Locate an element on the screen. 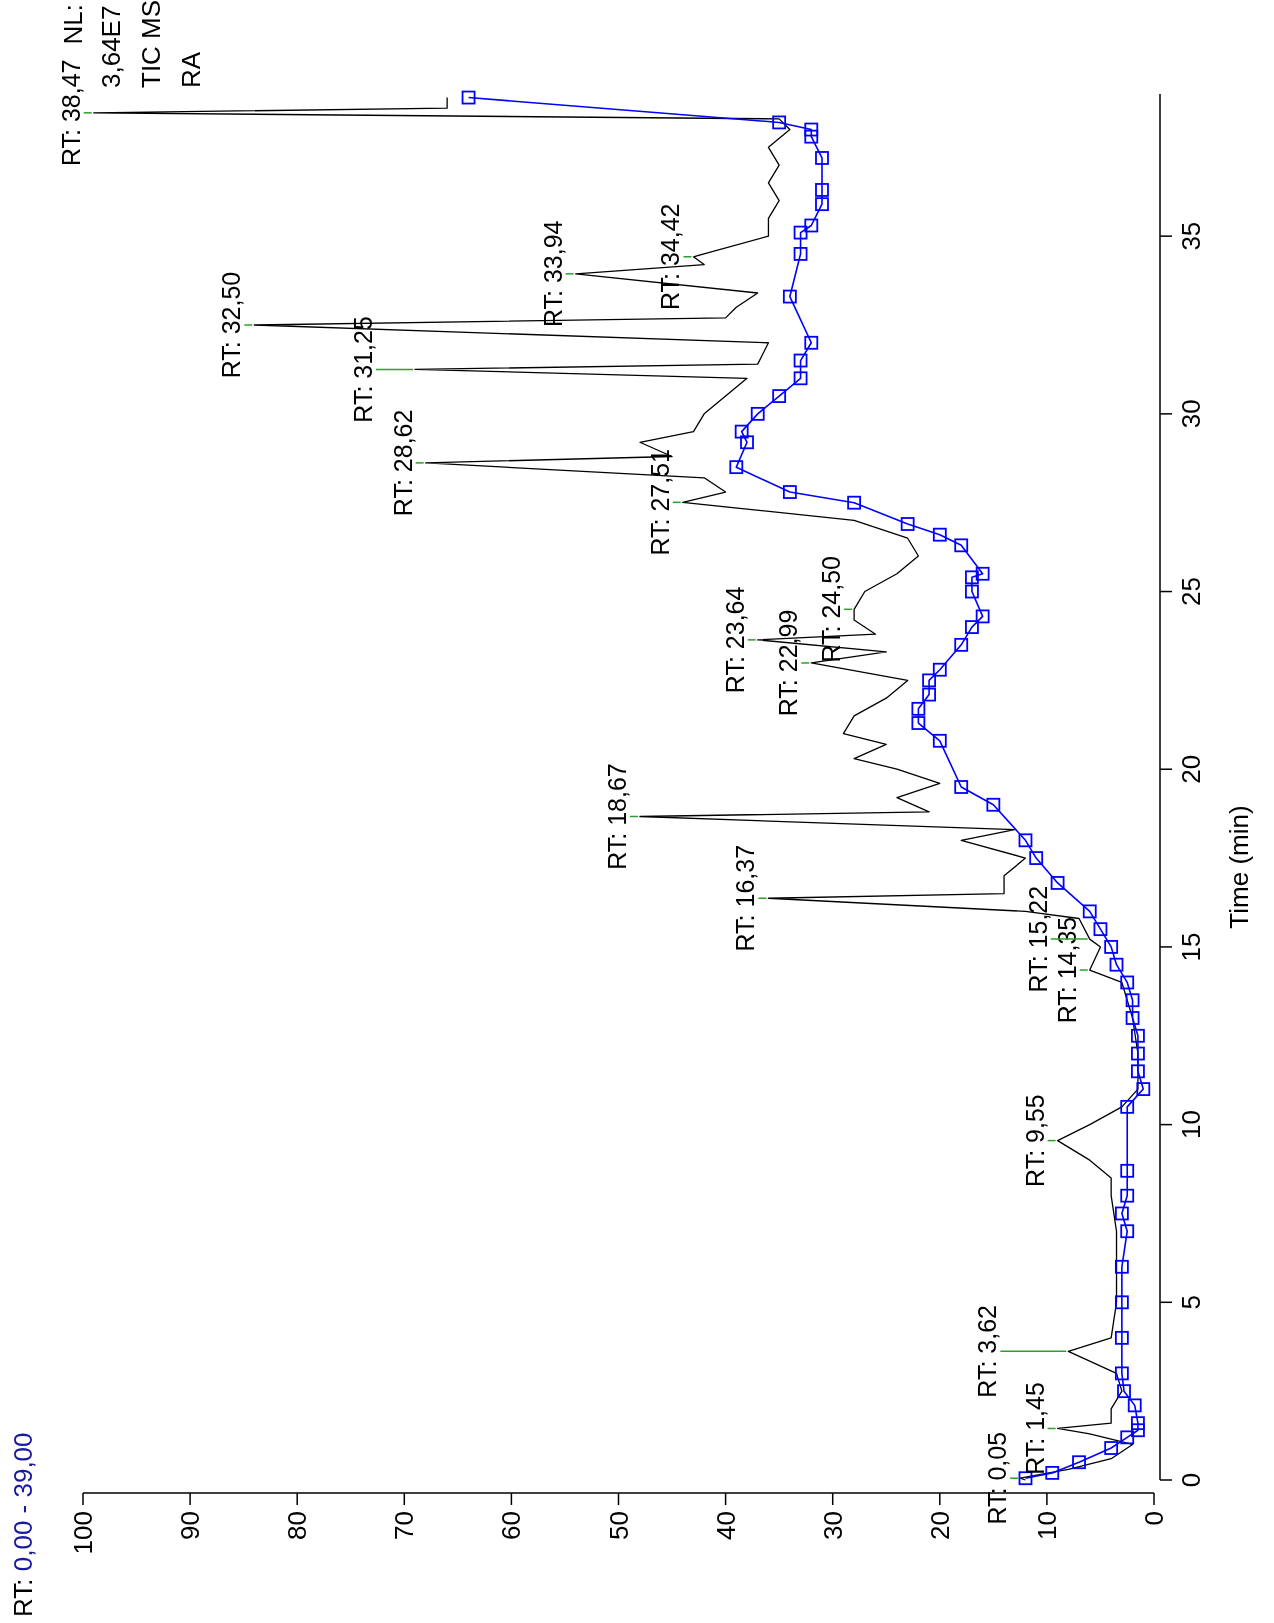  x-tick-label: 0 is located at coordinates (1154, 1518).